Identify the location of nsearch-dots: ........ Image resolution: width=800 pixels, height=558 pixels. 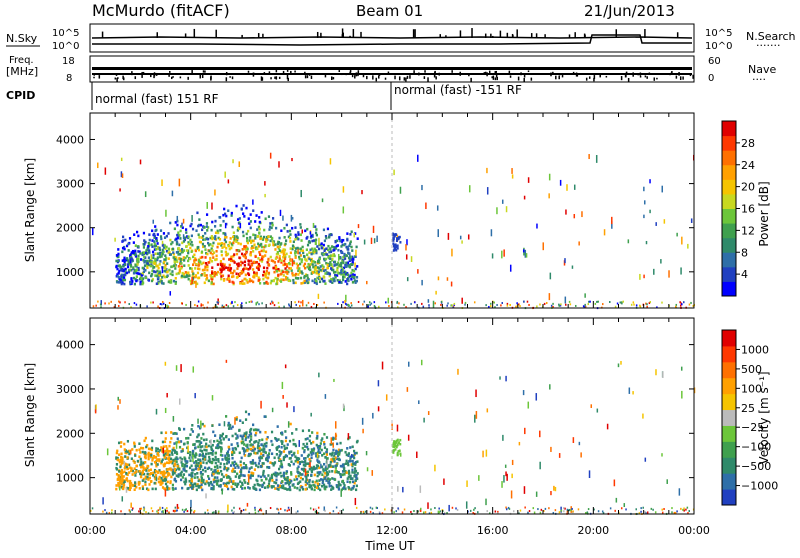
(768, 42).